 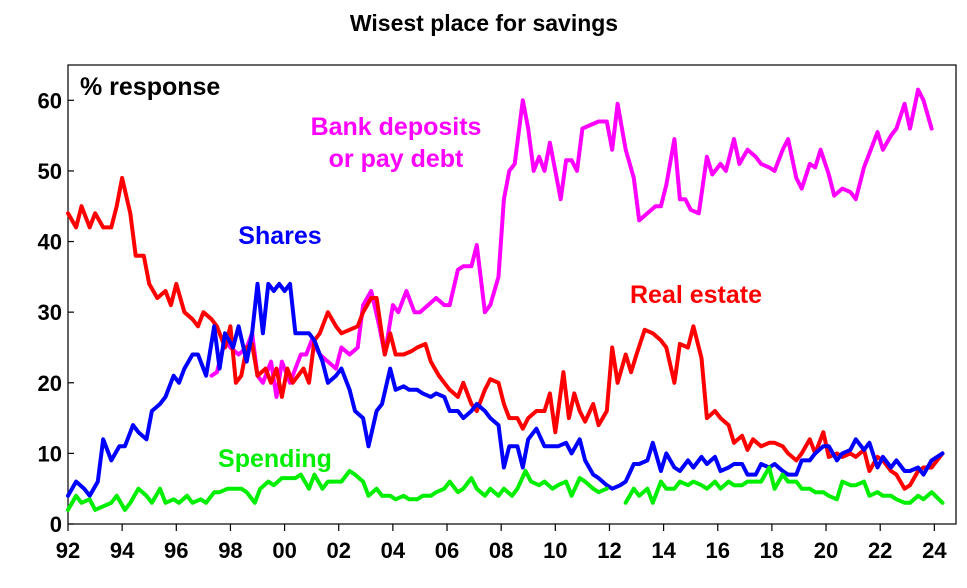 I want to click on annotation-real-estate: Real estate, so click(x=696, y=295).